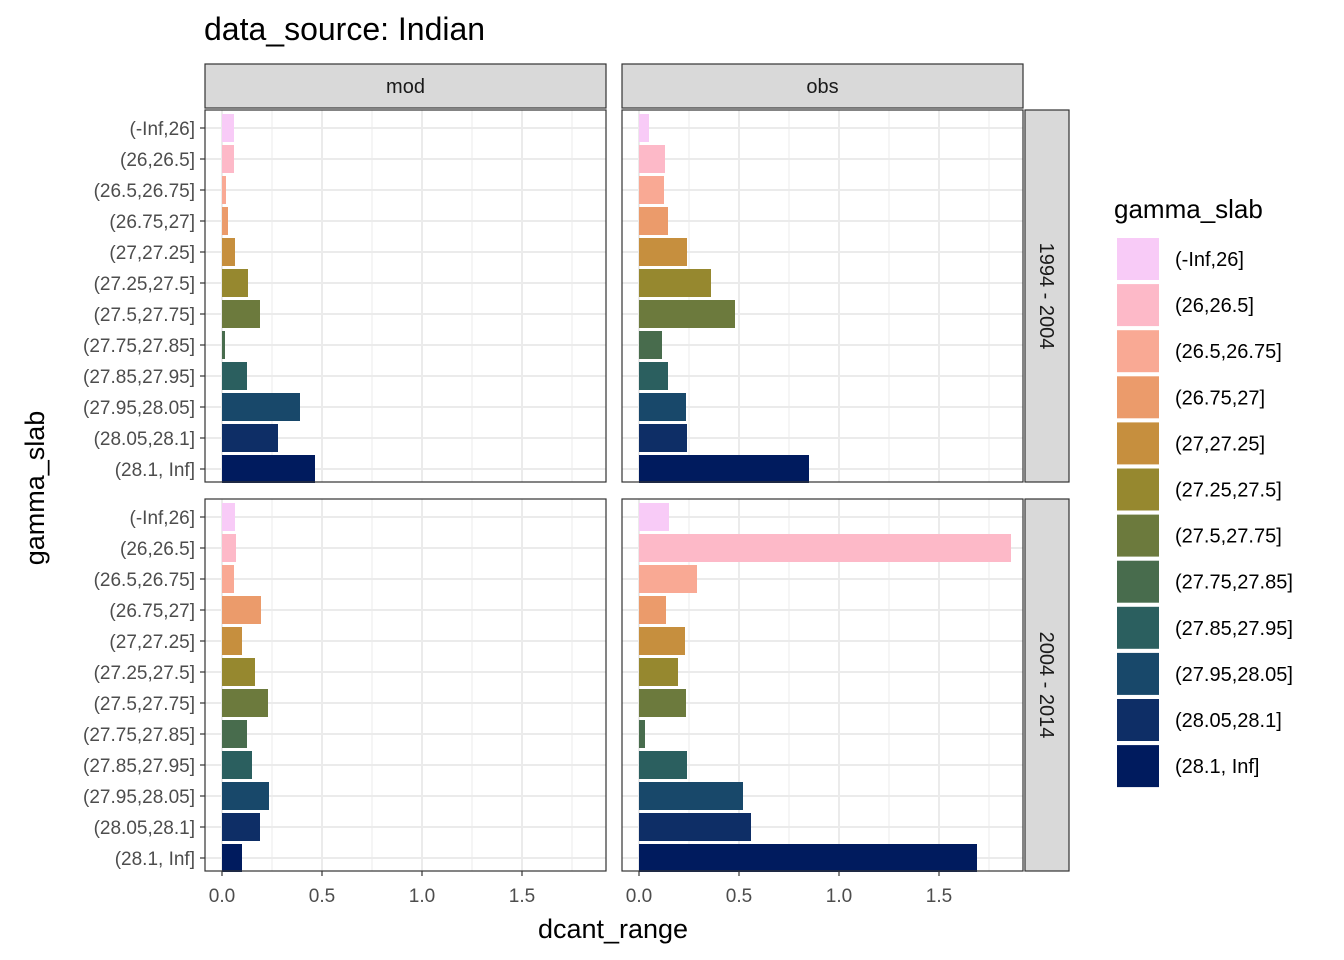 This screenshot has height=960, width=1344. What do you see at coordinates (1220, 398) in the screenshot?
I see `legend-label-26-75-27: (26.75,27]` at bounding box center [1220, 398].